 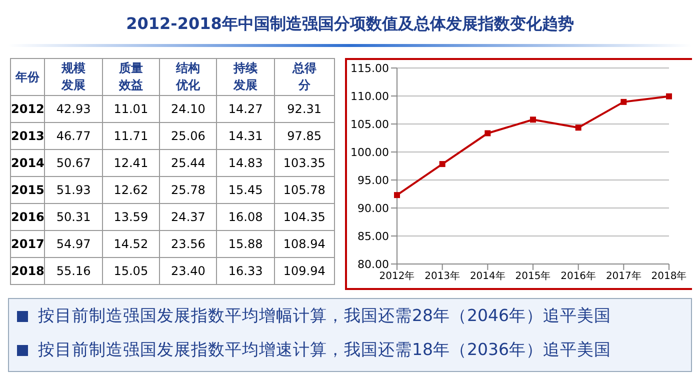 What do you see at coordinates (131, 77) in the screenshot?
I see `x-tick-label: 质量效益` at bounding box center [131, 77].